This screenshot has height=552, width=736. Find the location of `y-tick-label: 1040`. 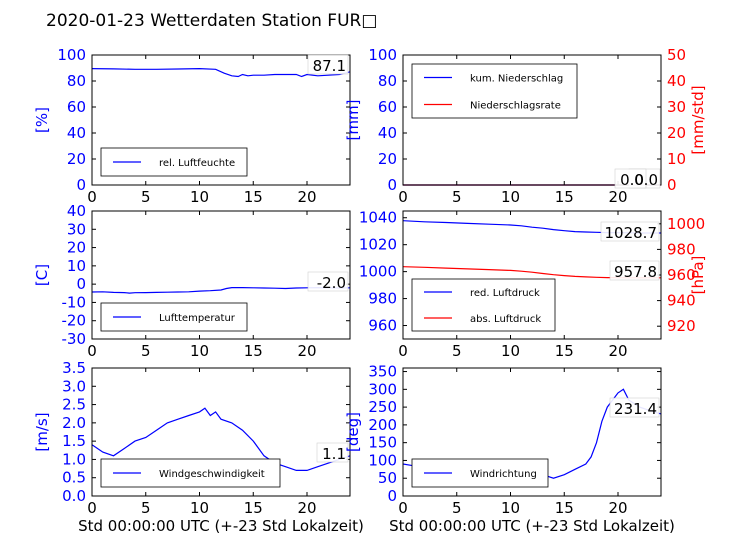

y-tick-label: 1040 is located at coordinates (378, 218).